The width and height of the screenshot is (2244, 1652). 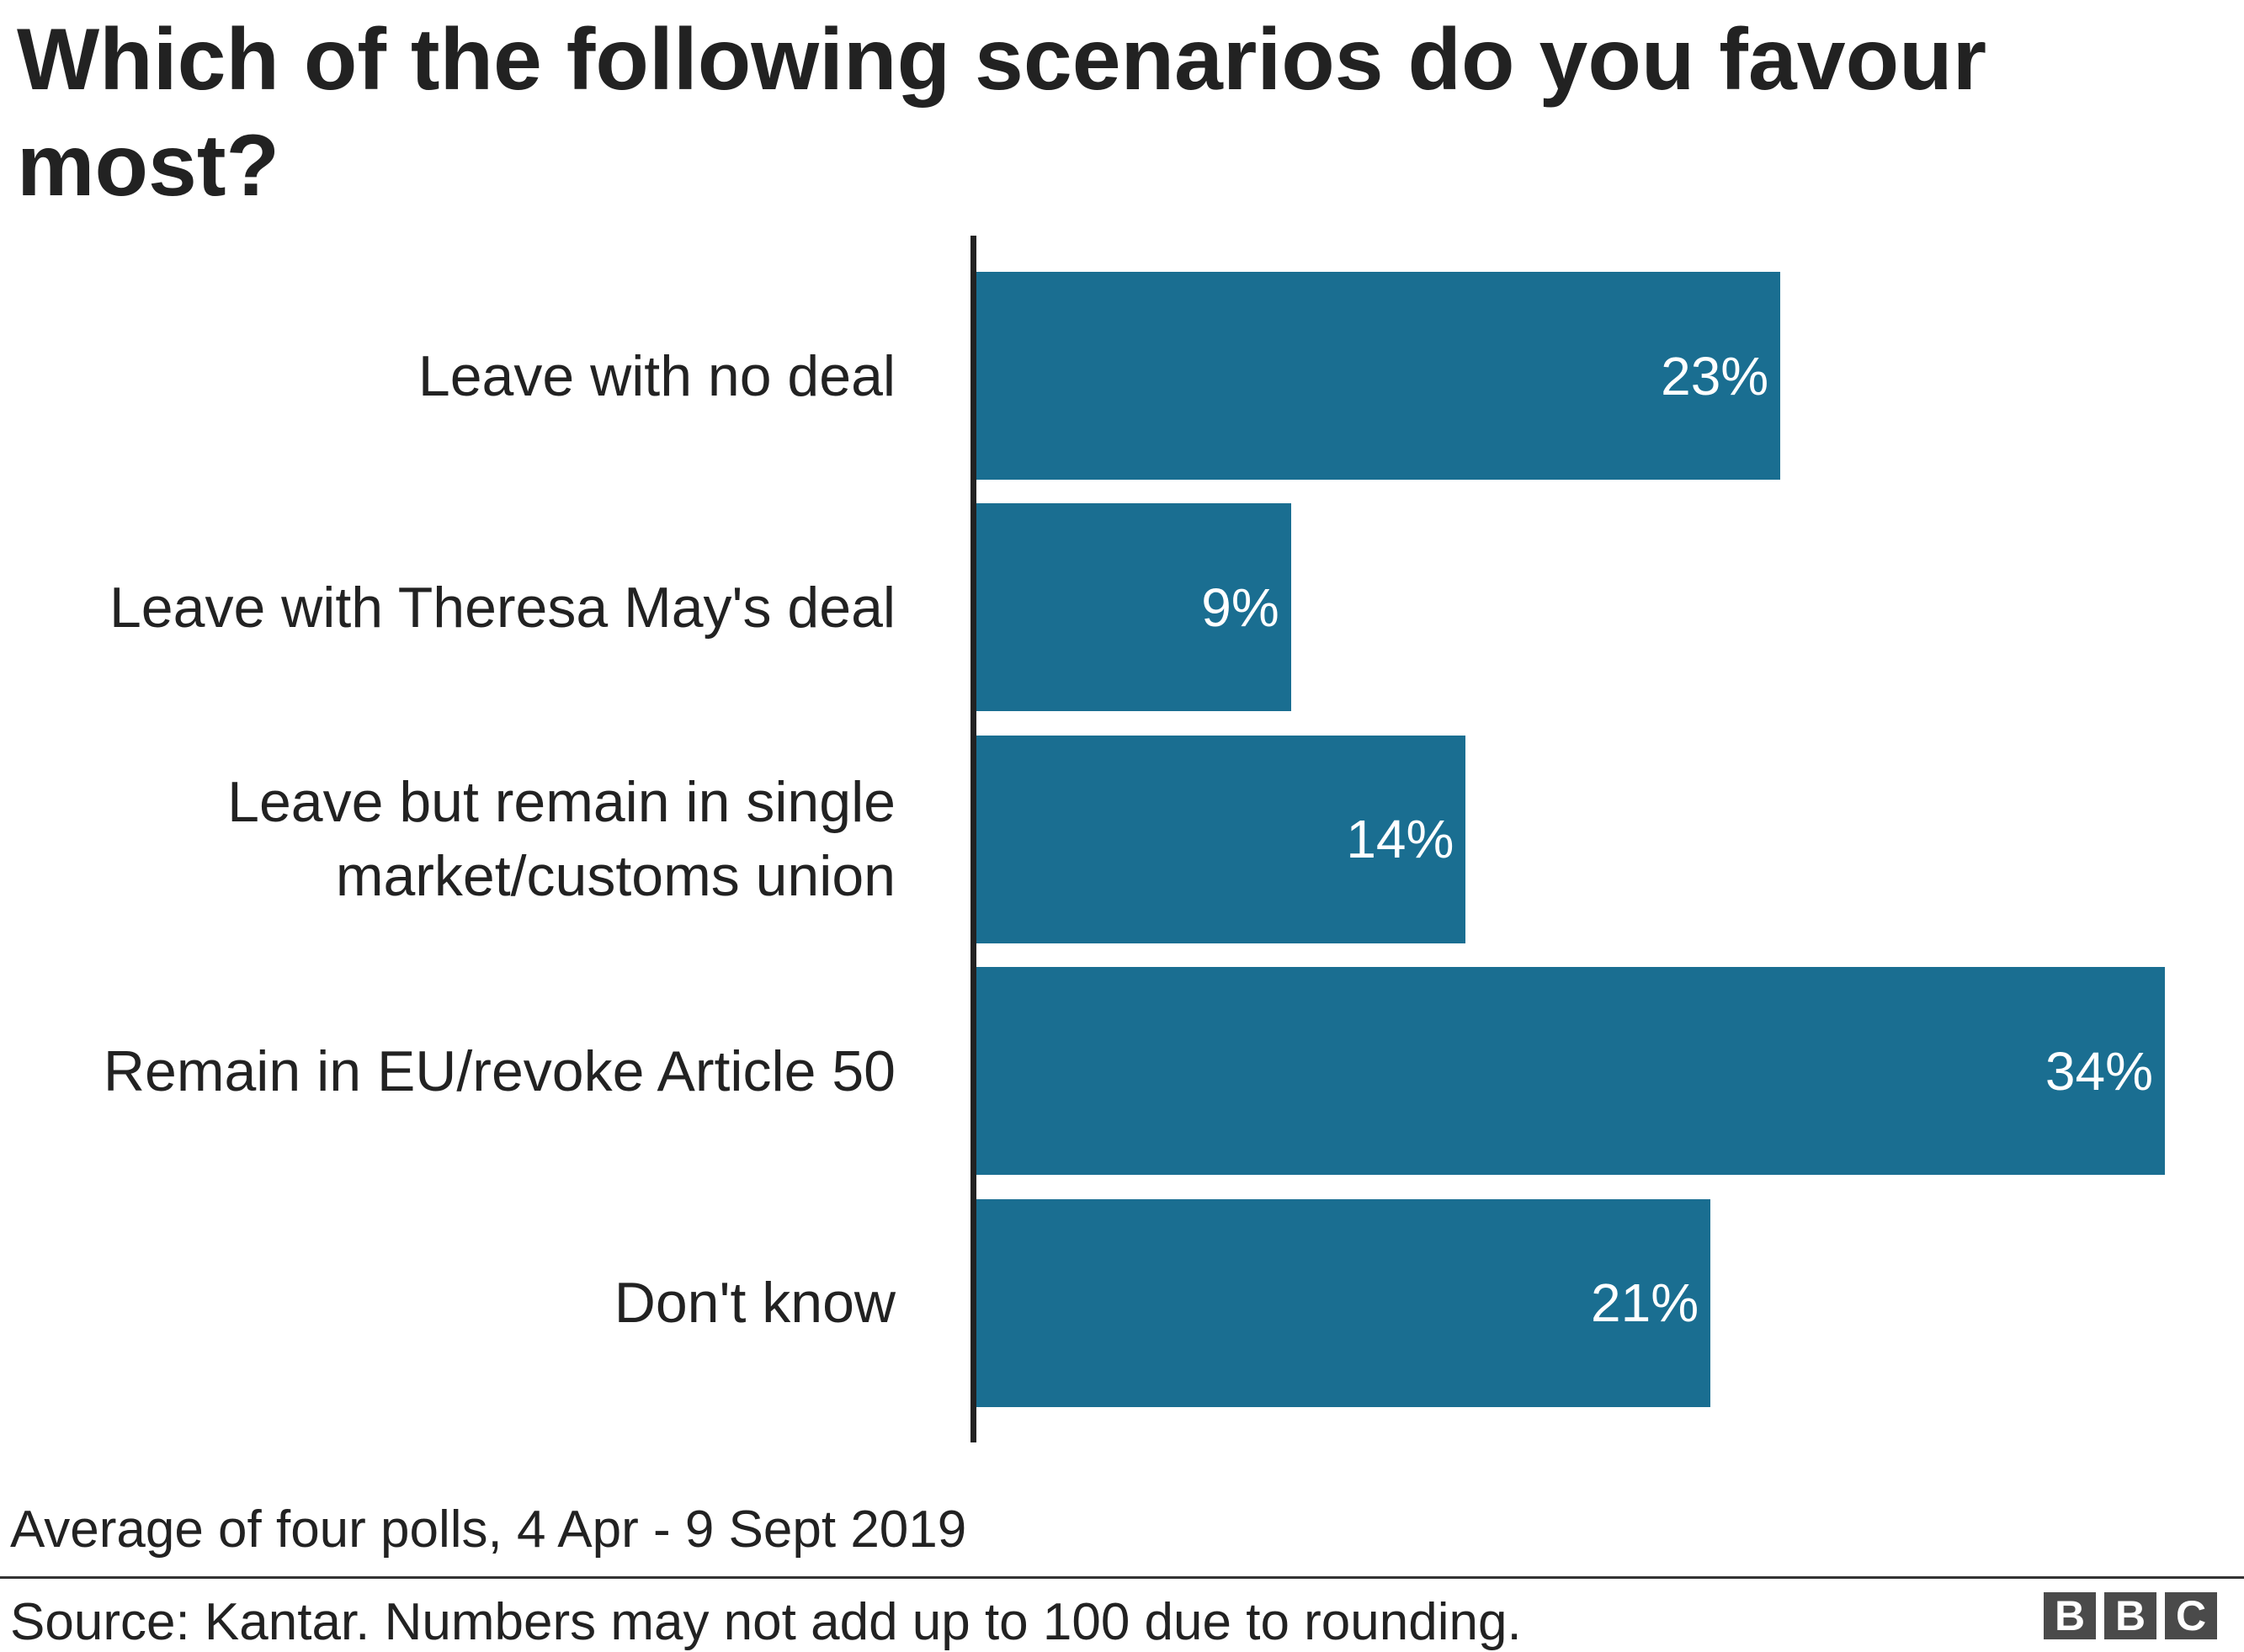 What do you see at coordinates (1122, 1577) in the screenshot?
I see `separator` at bounding box center [1122, 1577].